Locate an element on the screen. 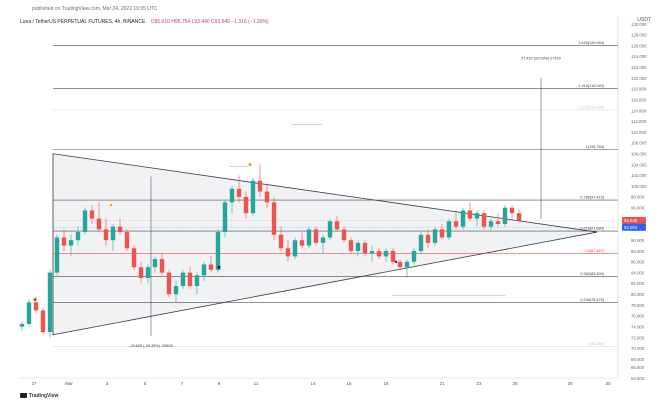 This screenshot has height=407, width=669. y-tick-label: 80.000 is located at coordinates (638, 294).